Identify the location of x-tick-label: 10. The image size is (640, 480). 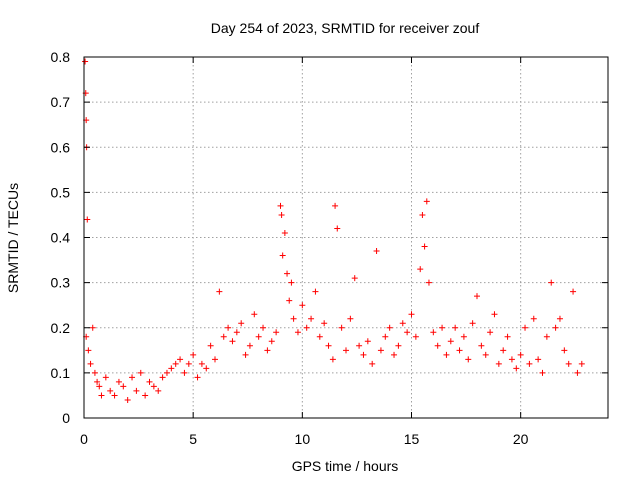
(303, 439).